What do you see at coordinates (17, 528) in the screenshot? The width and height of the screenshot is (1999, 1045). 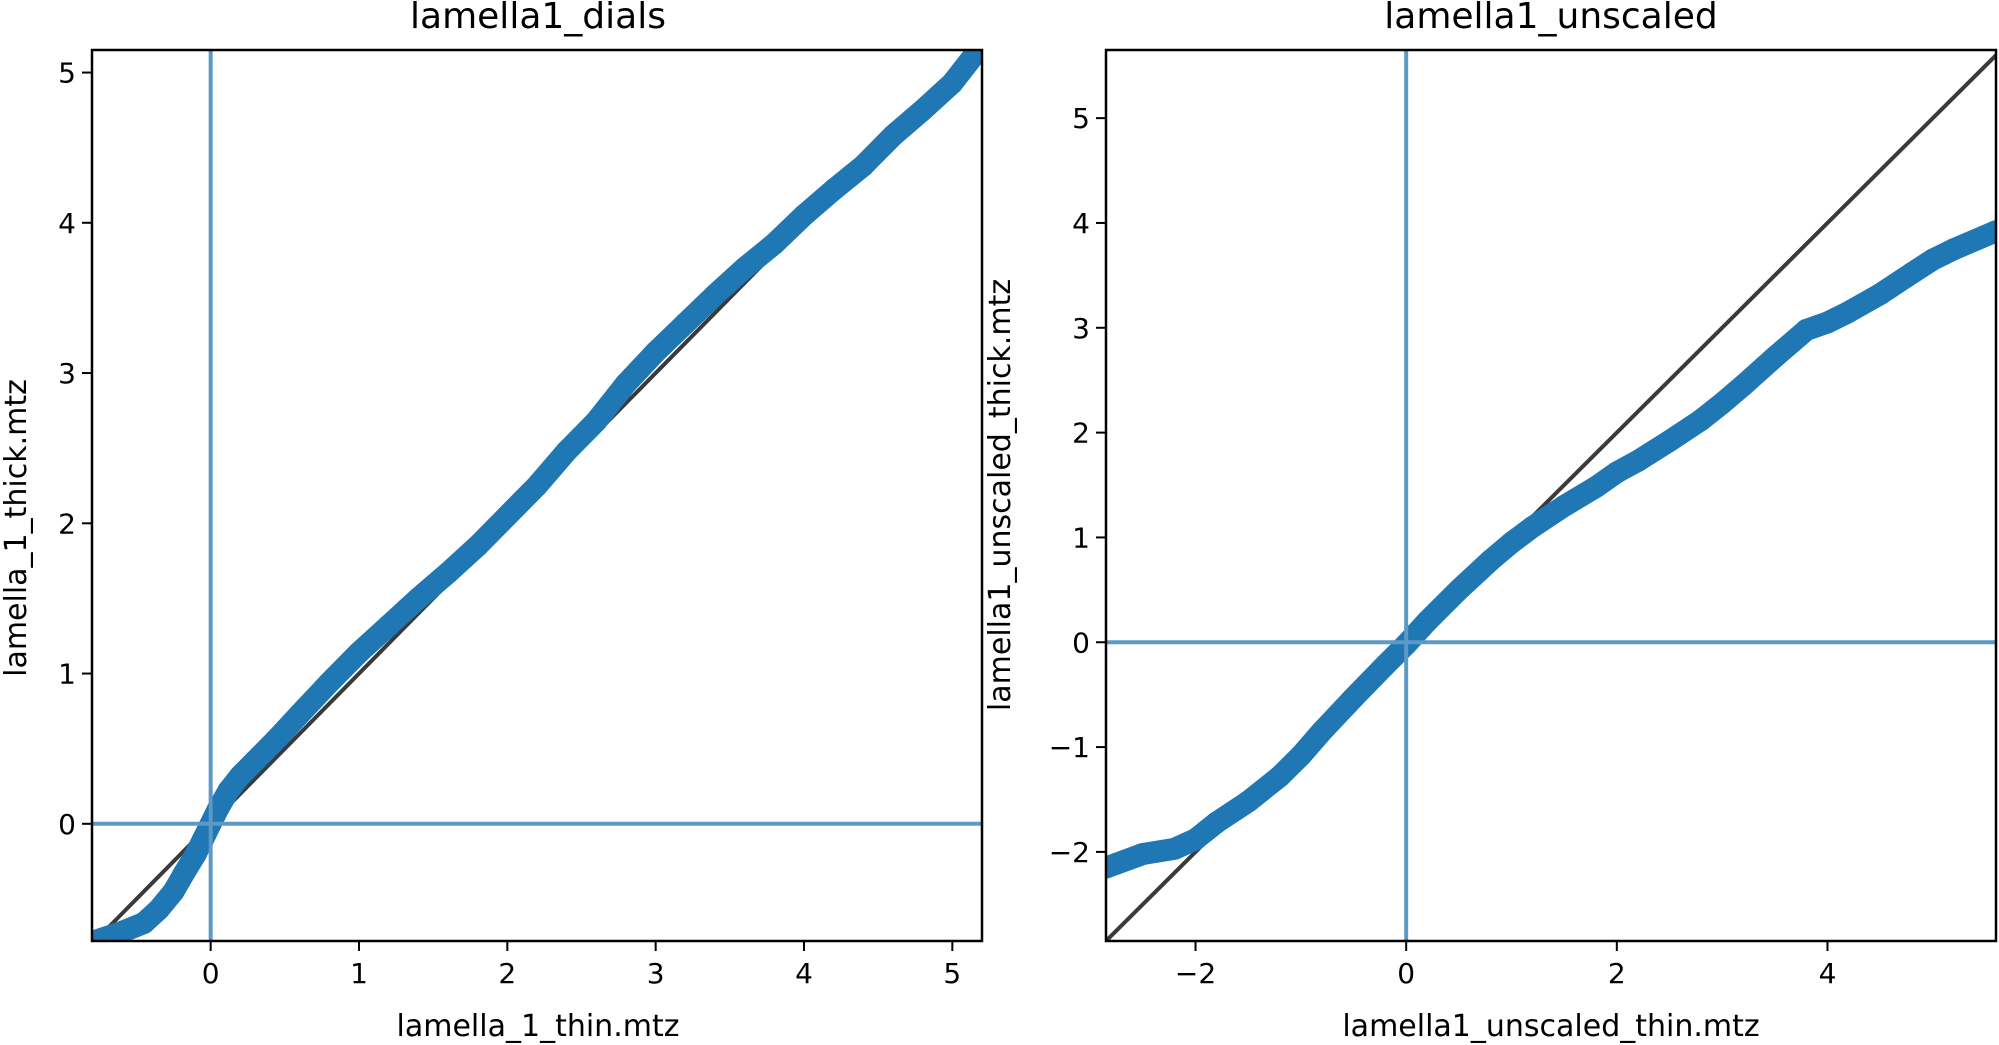 I see `y-axis-label: lamella_1_thick.mtz` at bounding box center [17, 528].